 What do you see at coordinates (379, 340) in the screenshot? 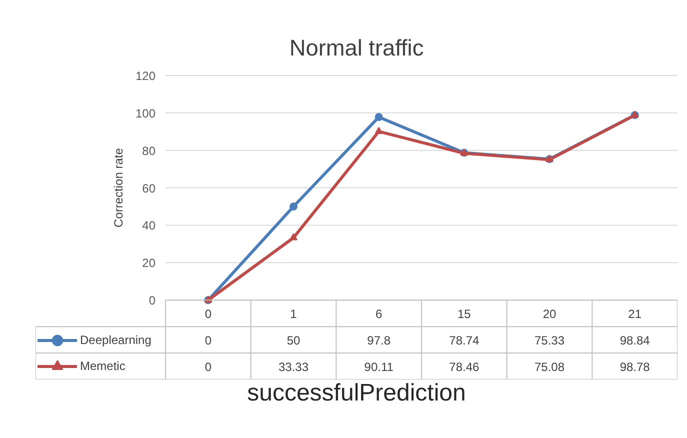
I see `data-label: 97.8` at bounding box center [379, 340].